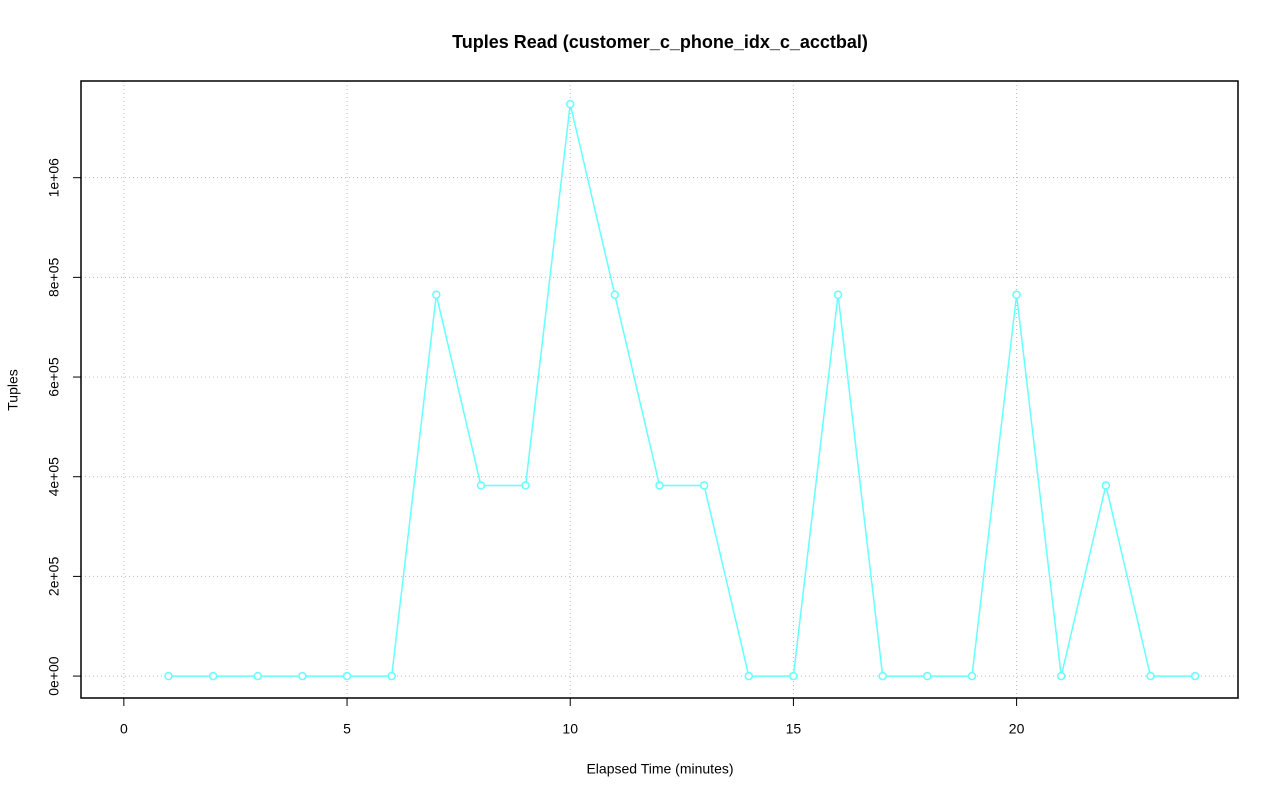 This screenshot has width=1280, height=801. Describe the element at coordinates (124, 729) in the screenshot. I see `x-tick-label: 0` at that location.